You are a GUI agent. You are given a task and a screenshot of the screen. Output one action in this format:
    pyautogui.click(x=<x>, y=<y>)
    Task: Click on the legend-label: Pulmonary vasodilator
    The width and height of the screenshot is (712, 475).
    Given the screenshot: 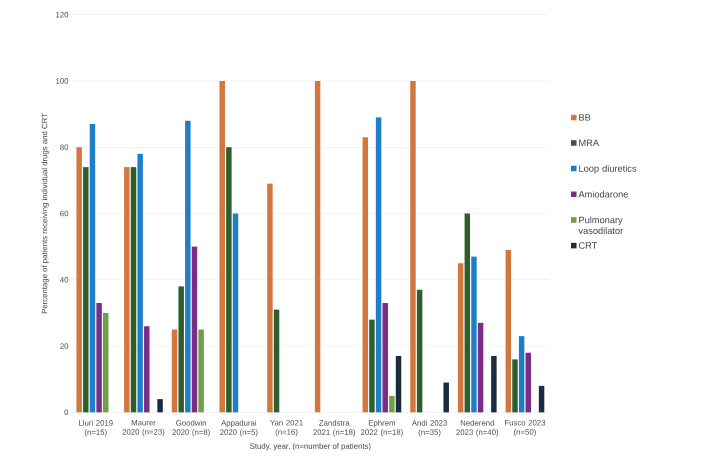 What is the action you would take?
    pyautogui.click(x=601, y=225)
    